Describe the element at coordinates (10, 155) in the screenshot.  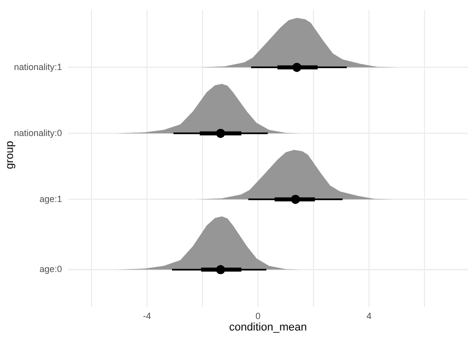
I see `text: group` at that location.